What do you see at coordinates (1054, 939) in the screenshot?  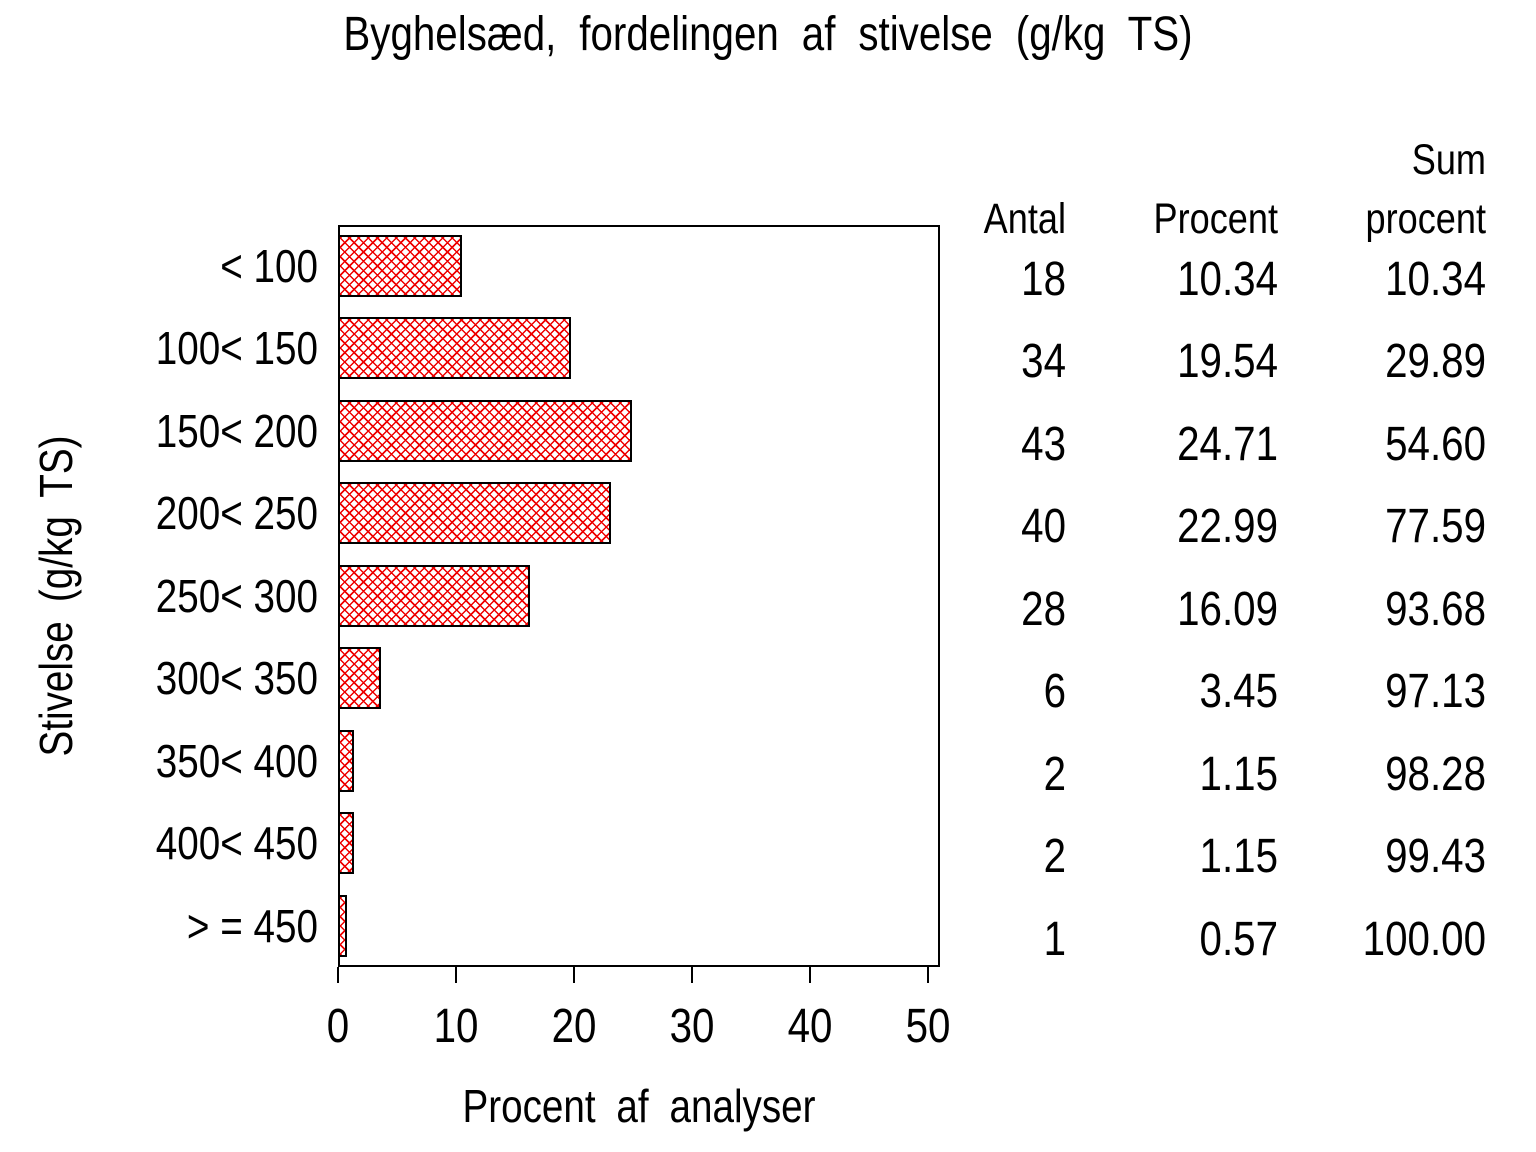 I see `table-cell-antal: 1` at bounding box center [1054, 939].